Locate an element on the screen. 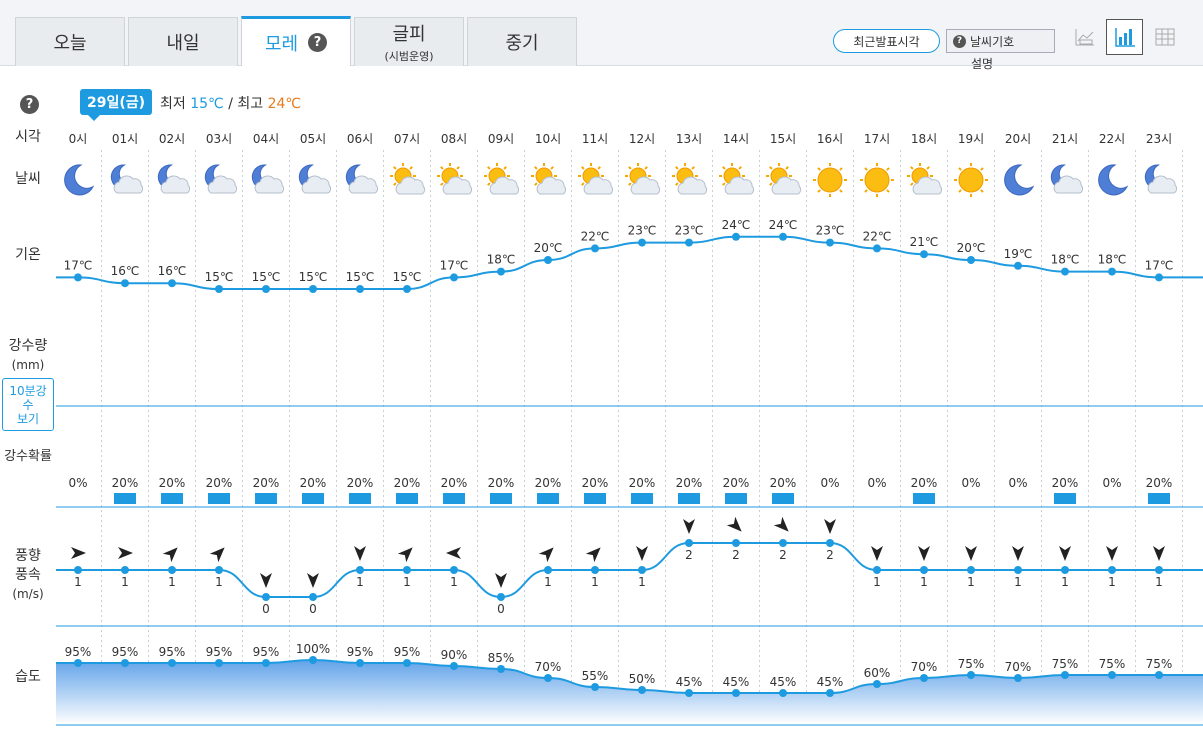  tab-label: 내일 is located at coordinates (183, 43).